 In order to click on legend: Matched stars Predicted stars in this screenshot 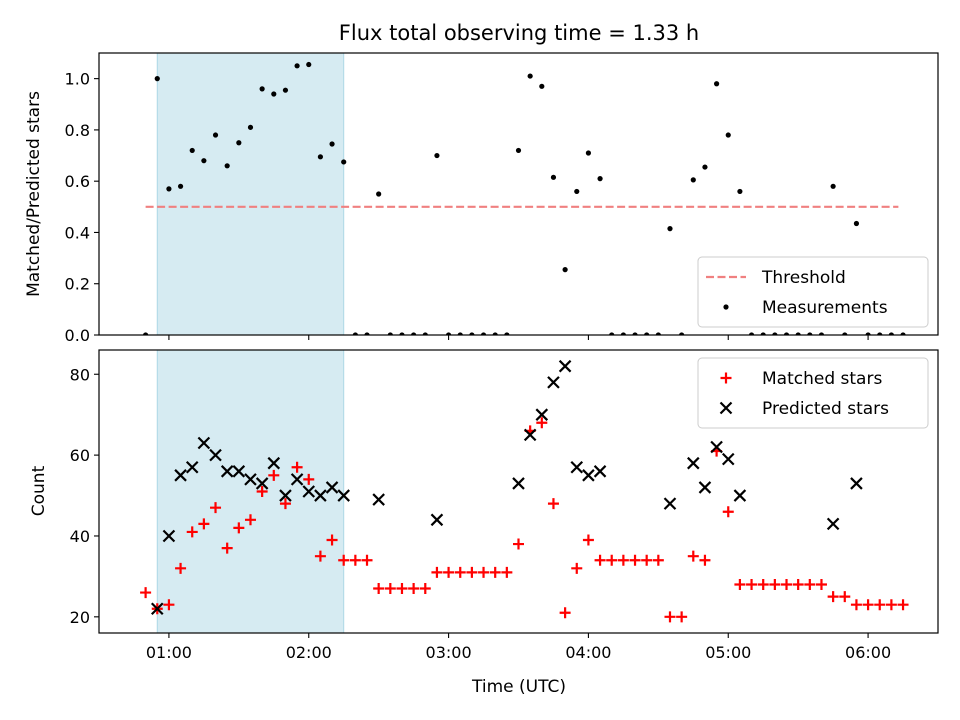, I will do `click(813, 393)`.